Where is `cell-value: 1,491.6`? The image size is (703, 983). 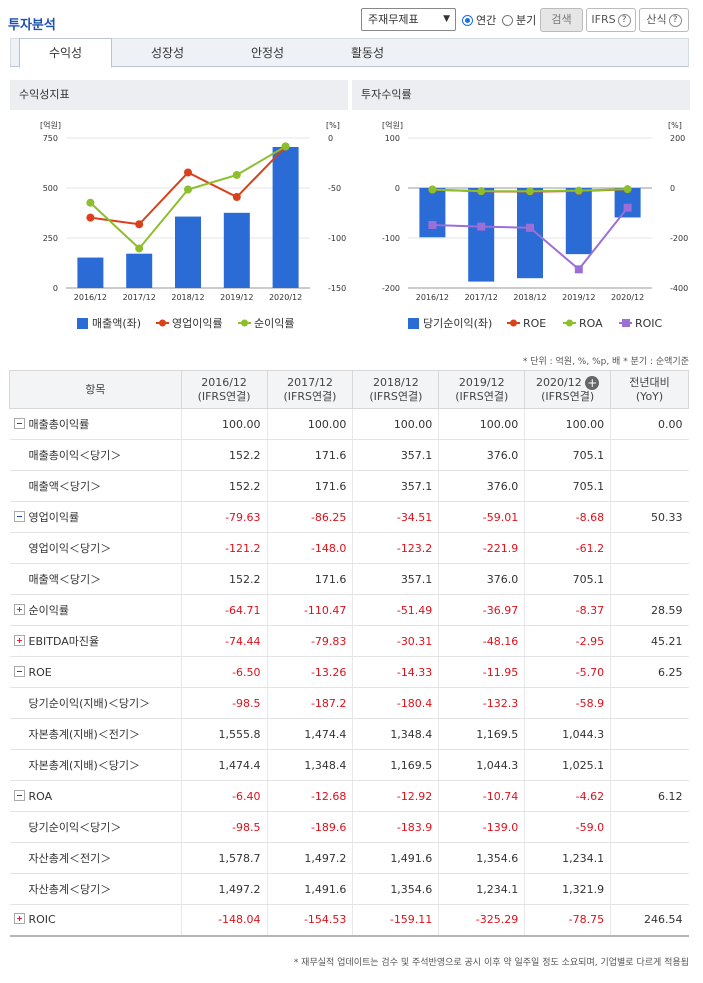
cell-value: 1,491.6 is located at coordinates (395, 858).